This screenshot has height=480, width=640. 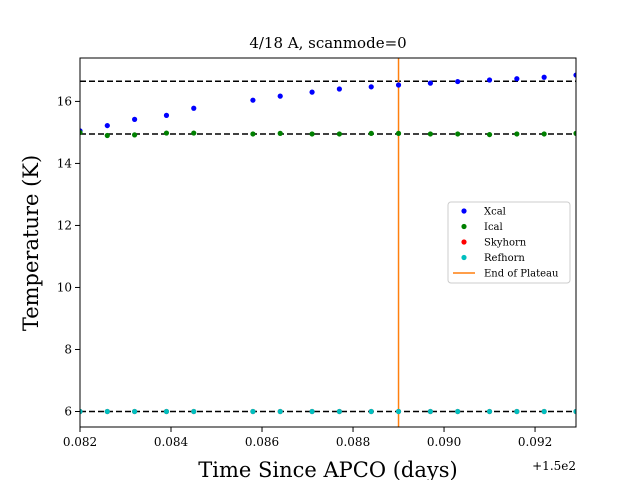 What do you see at coordinates (444, 442) in the screenshot?
I see `x-tick-label: 0.090` at bounding box center [444, 442].